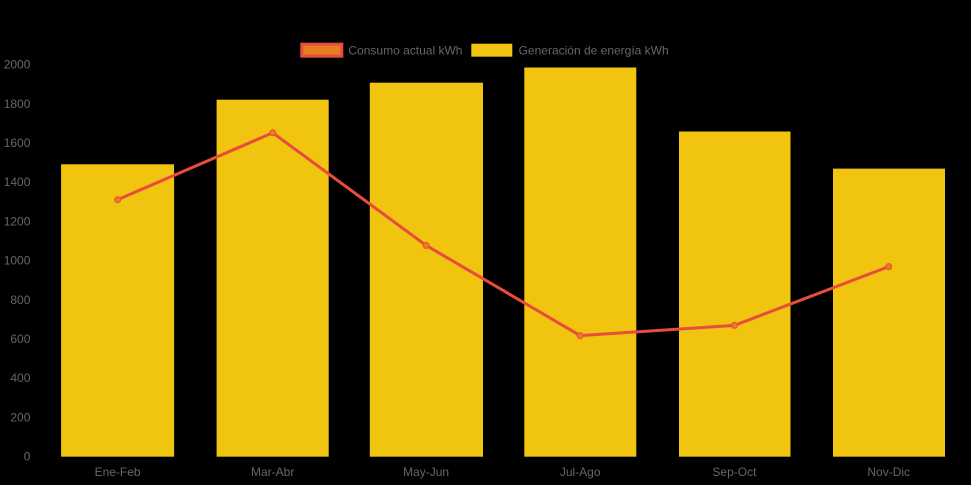  I want to click on svg-text: 2000, so click(17, 65).